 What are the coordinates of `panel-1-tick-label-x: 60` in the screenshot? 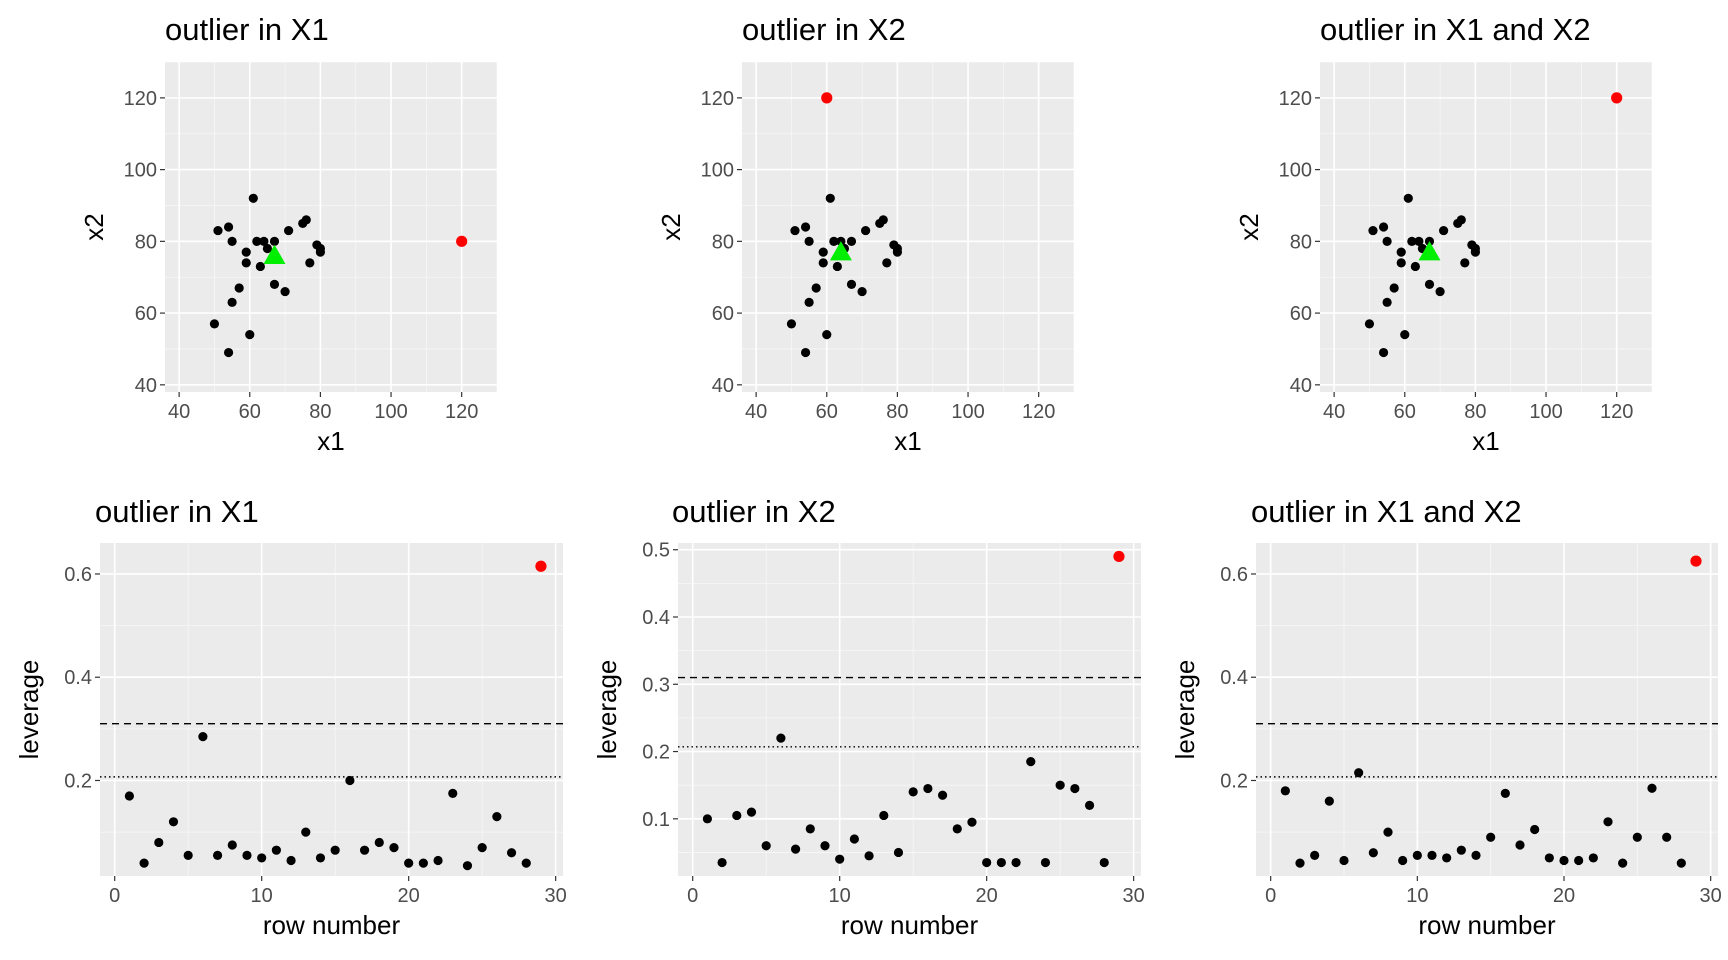 It's located at (250, 412).